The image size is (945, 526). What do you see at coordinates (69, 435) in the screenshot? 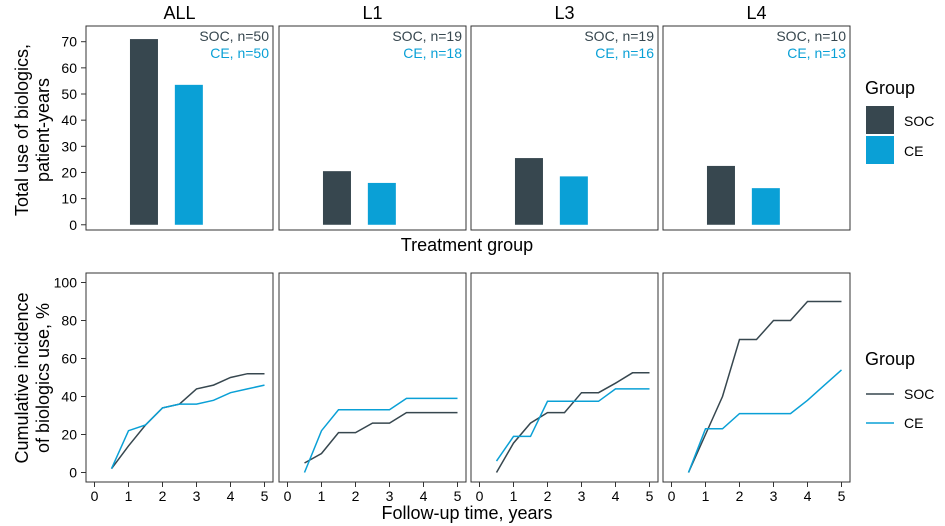
I see `bottom-y-tick-label-20: 20` at bounding box center [69, 435].